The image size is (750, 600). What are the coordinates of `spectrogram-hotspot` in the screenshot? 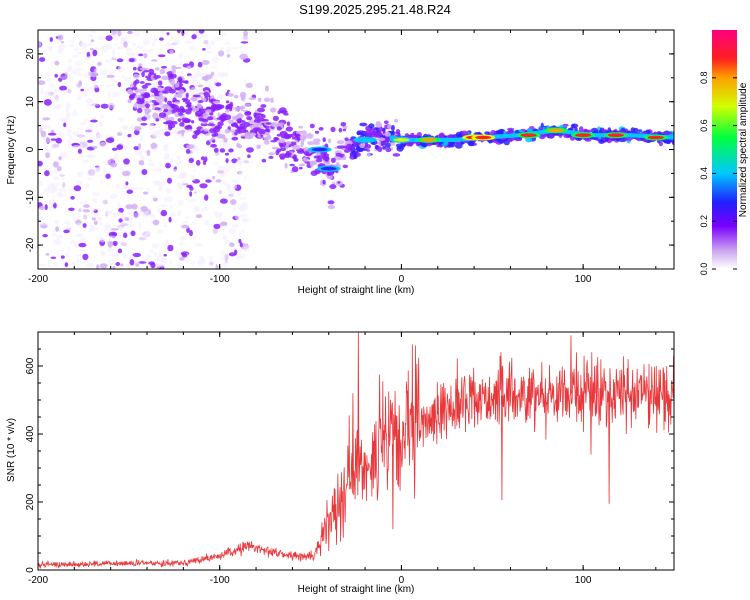 It's located at (483, 137).